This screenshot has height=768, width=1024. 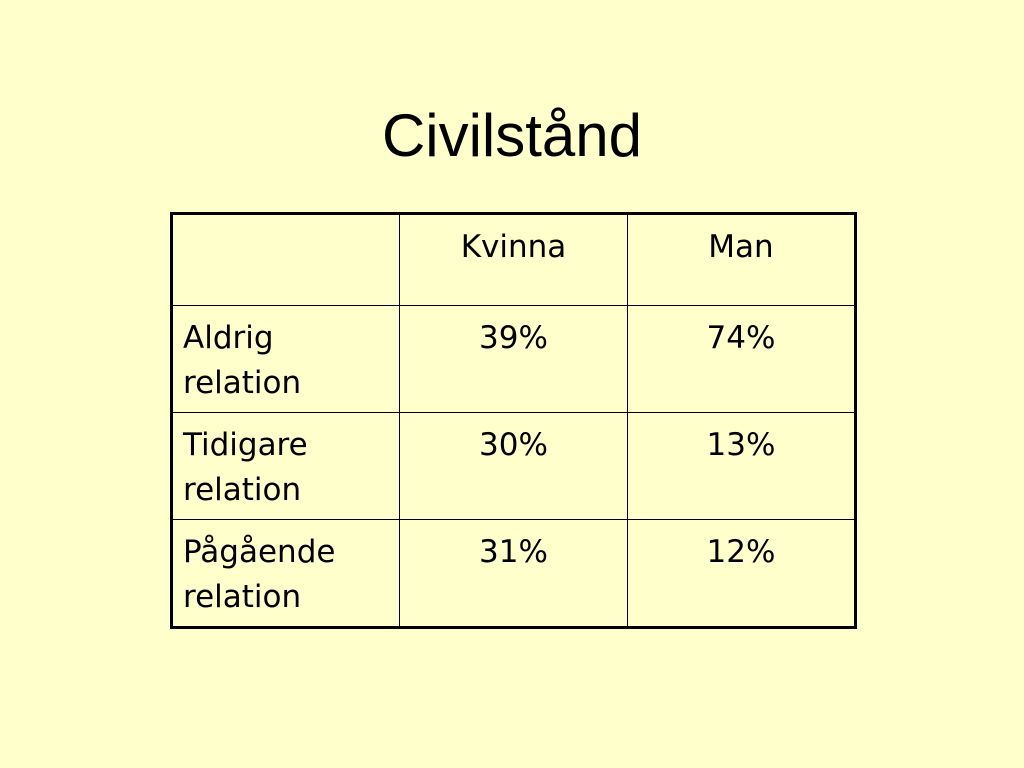 What do you see at coordinates (285, 259) in the screenshot?
I see `header-empty-cell` at bounding box center [285, 259].